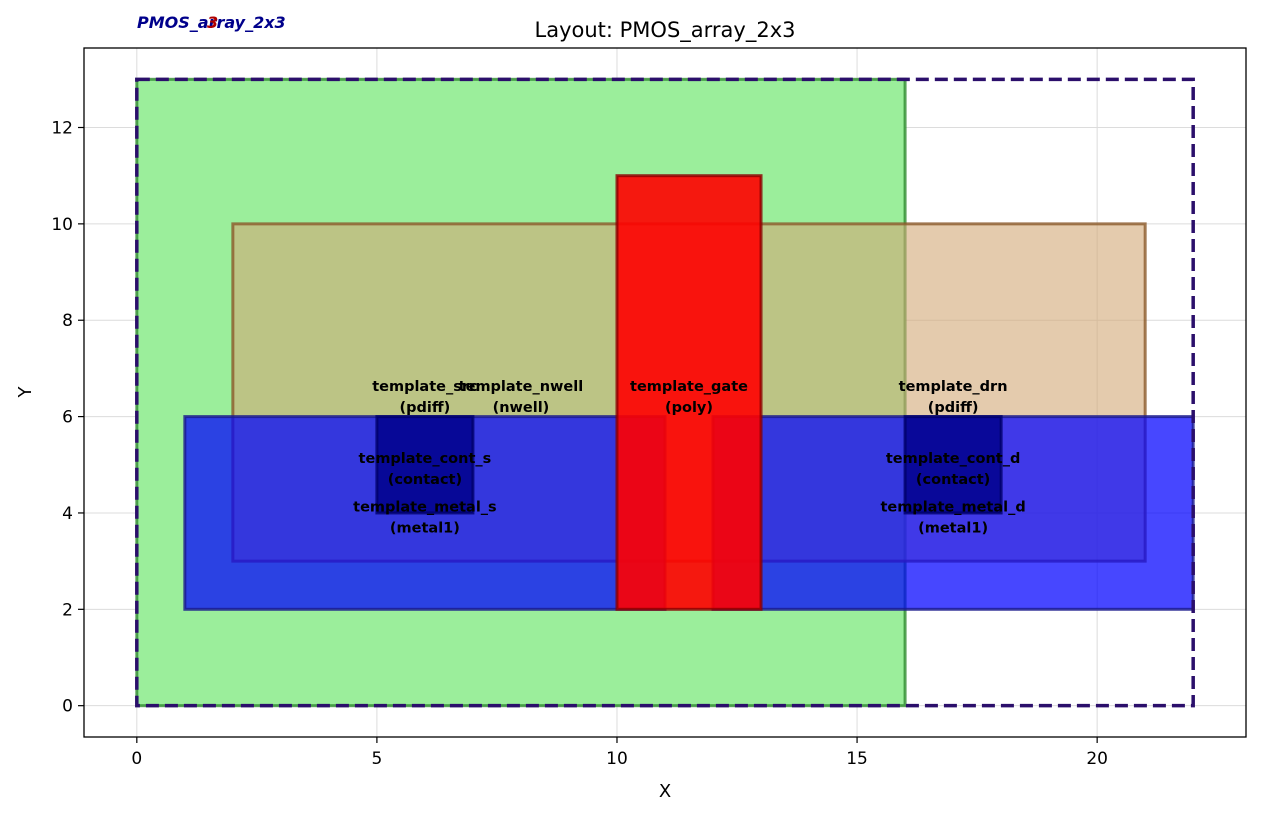 The width and height of the screenshot is (1261, 815). I want to click on y-tick-label-4: 8, so click(67, 321).